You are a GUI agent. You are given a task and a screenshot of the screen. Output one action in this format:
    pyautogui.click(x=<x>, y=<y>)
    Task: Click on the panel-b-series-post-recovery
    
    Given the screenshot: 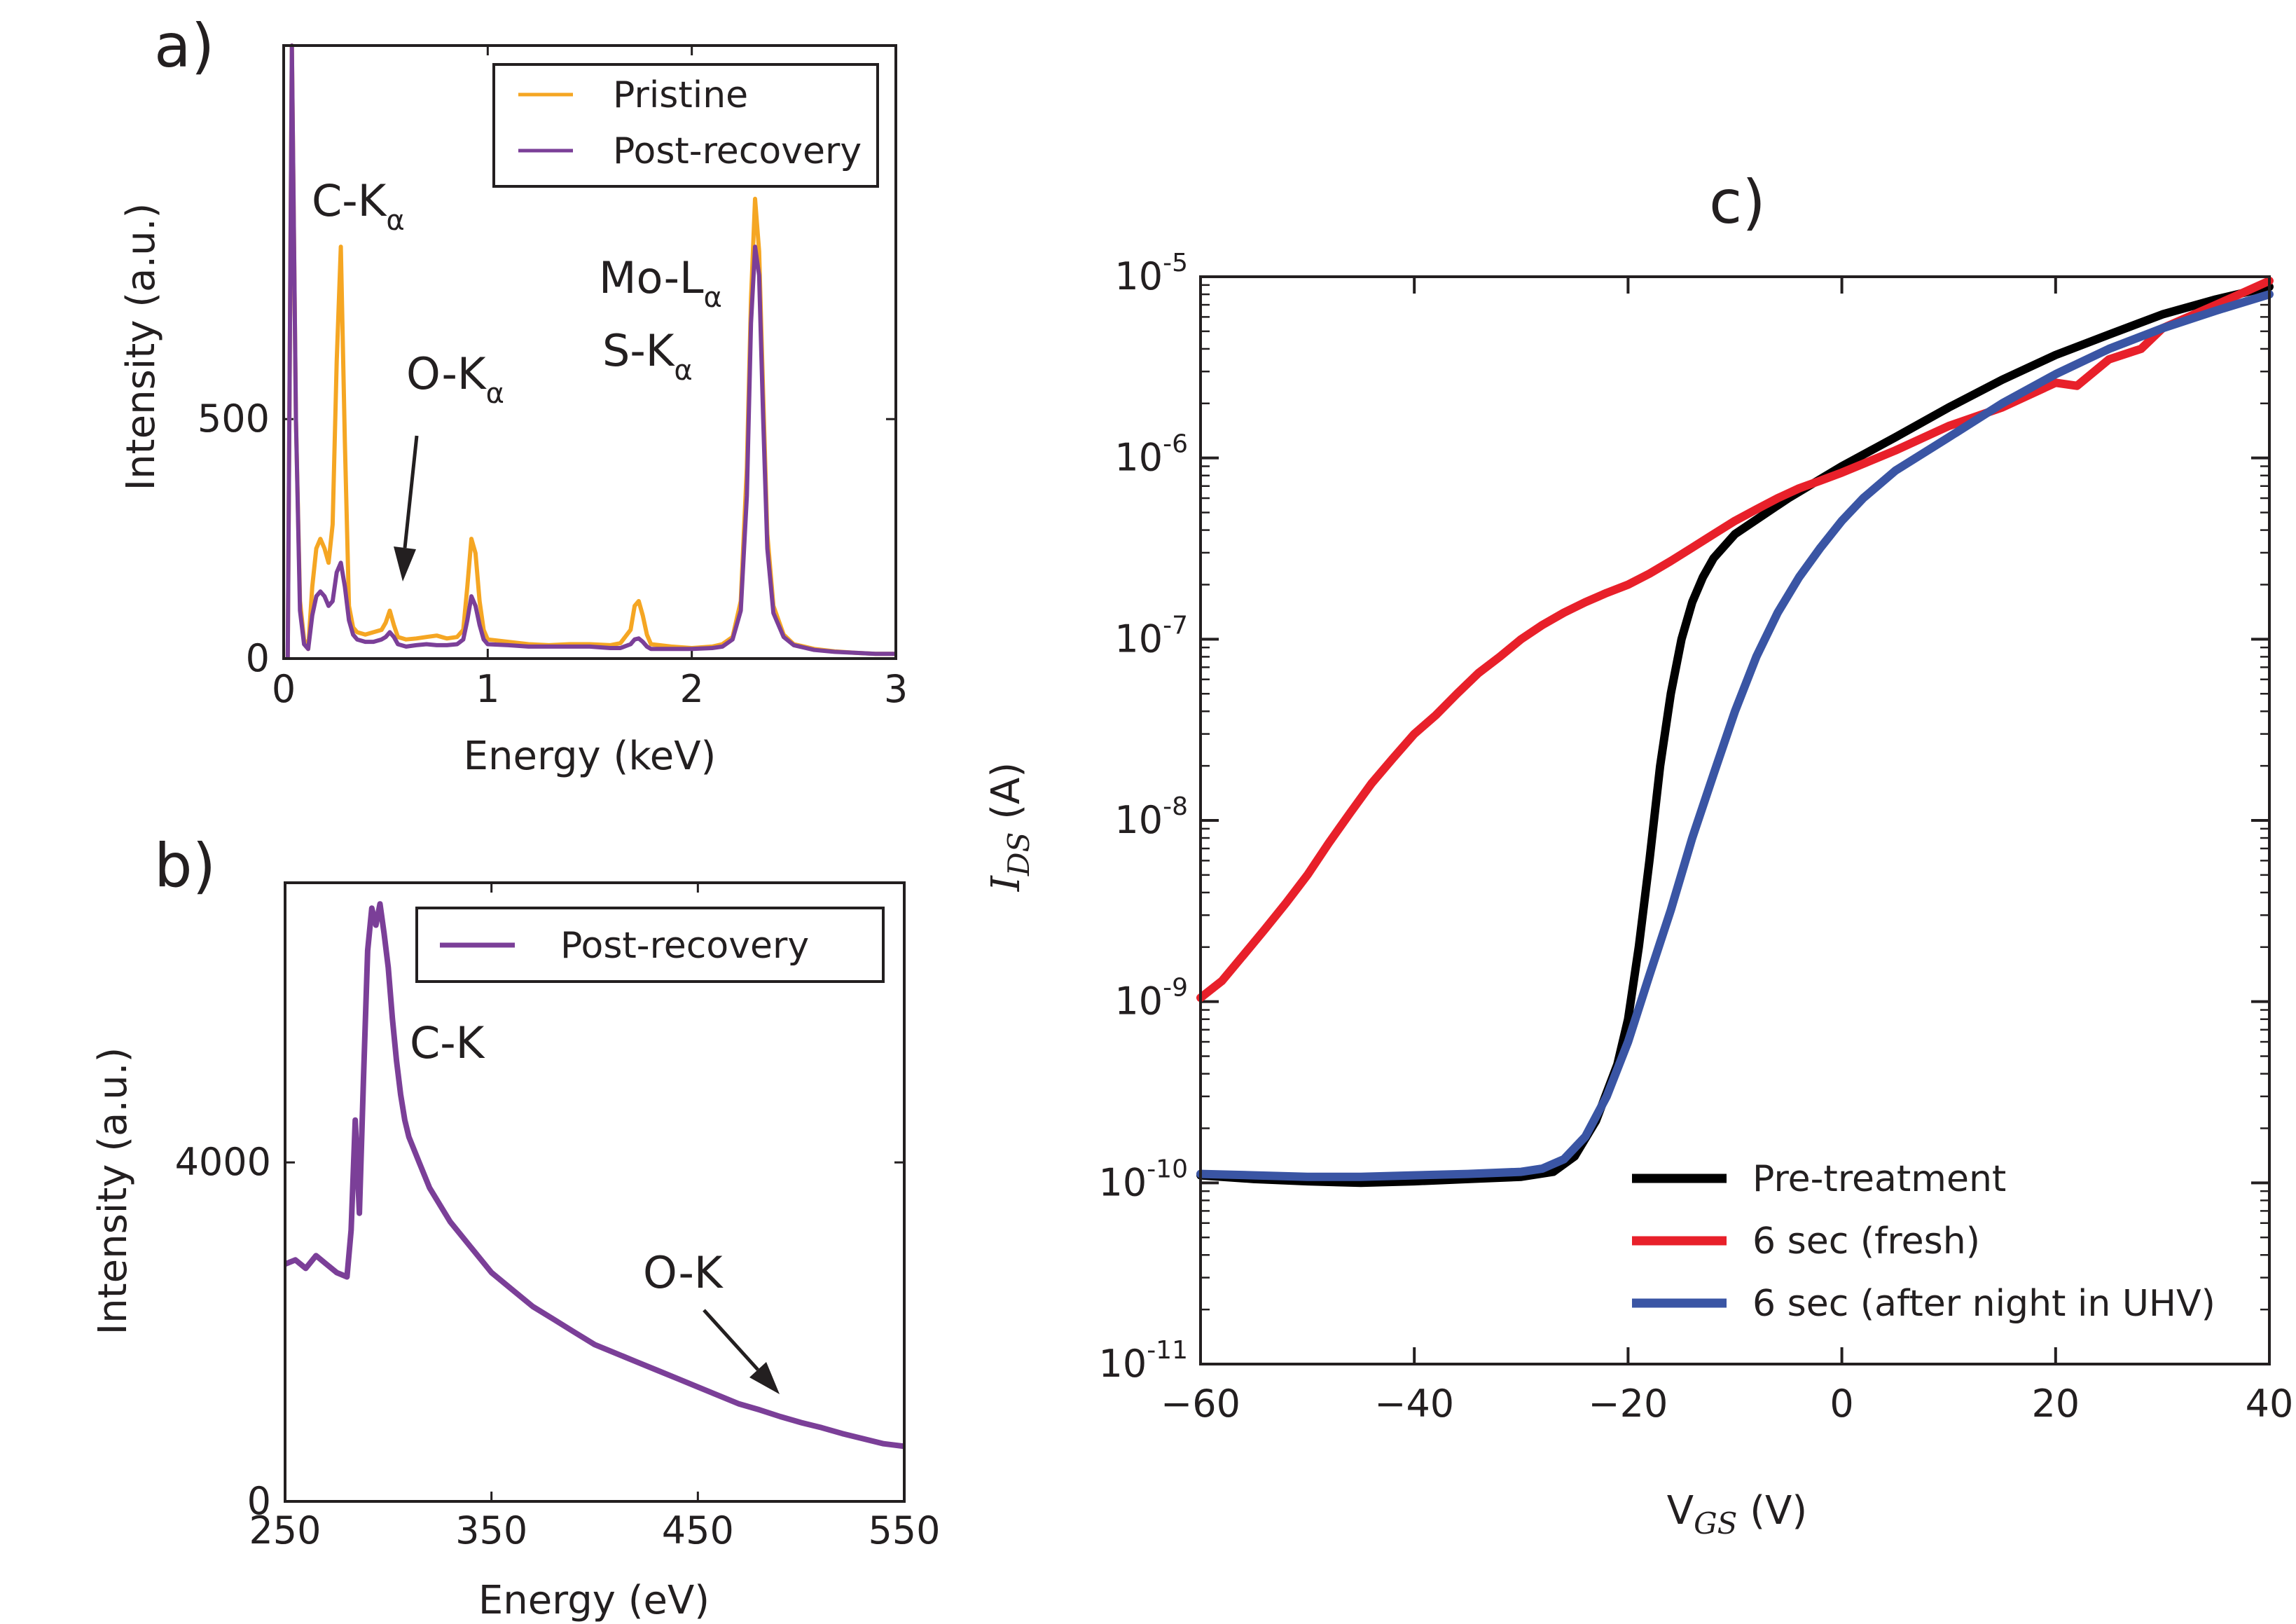 What is the action you would take?
    pyautogui.click(x=594, y=1175)
    